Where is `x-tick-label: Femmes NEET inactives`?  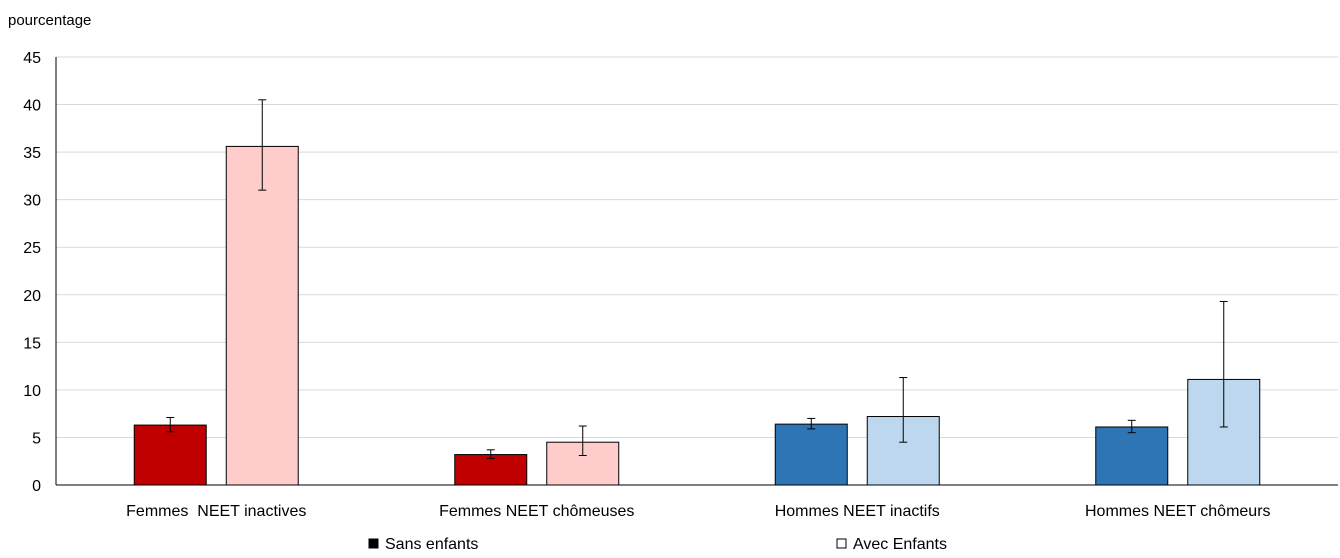 x-tick-label: Femmes NEET inactives is located at coordinates (216, 511).